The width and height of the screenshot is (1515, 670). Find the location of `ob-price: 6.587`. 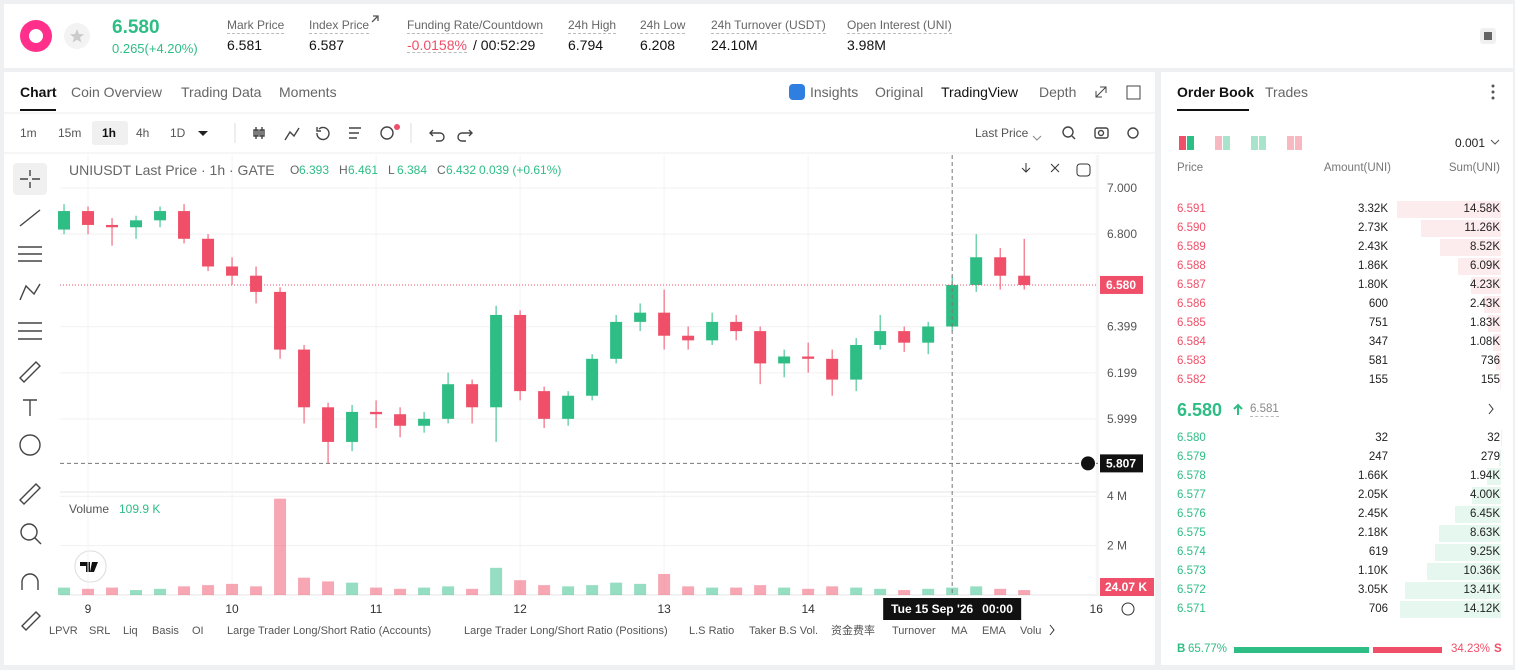

ob-price: 6.587 is located at coordinates (1191, 285).